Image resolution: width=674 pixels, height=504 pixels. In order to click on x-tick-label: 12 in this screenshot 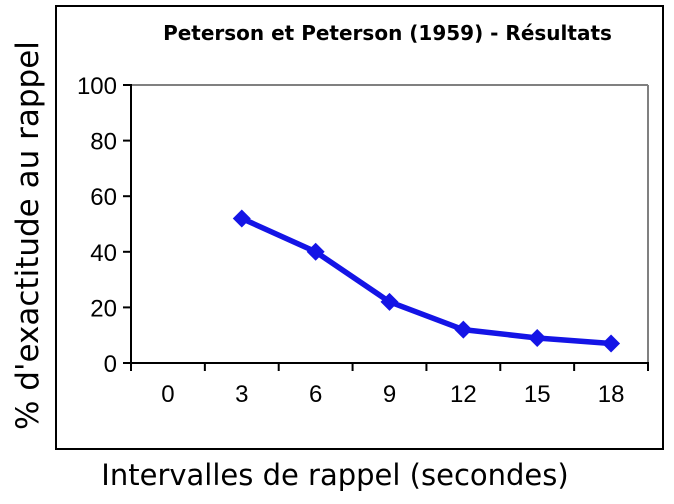, I will do `click(463, 394)`.